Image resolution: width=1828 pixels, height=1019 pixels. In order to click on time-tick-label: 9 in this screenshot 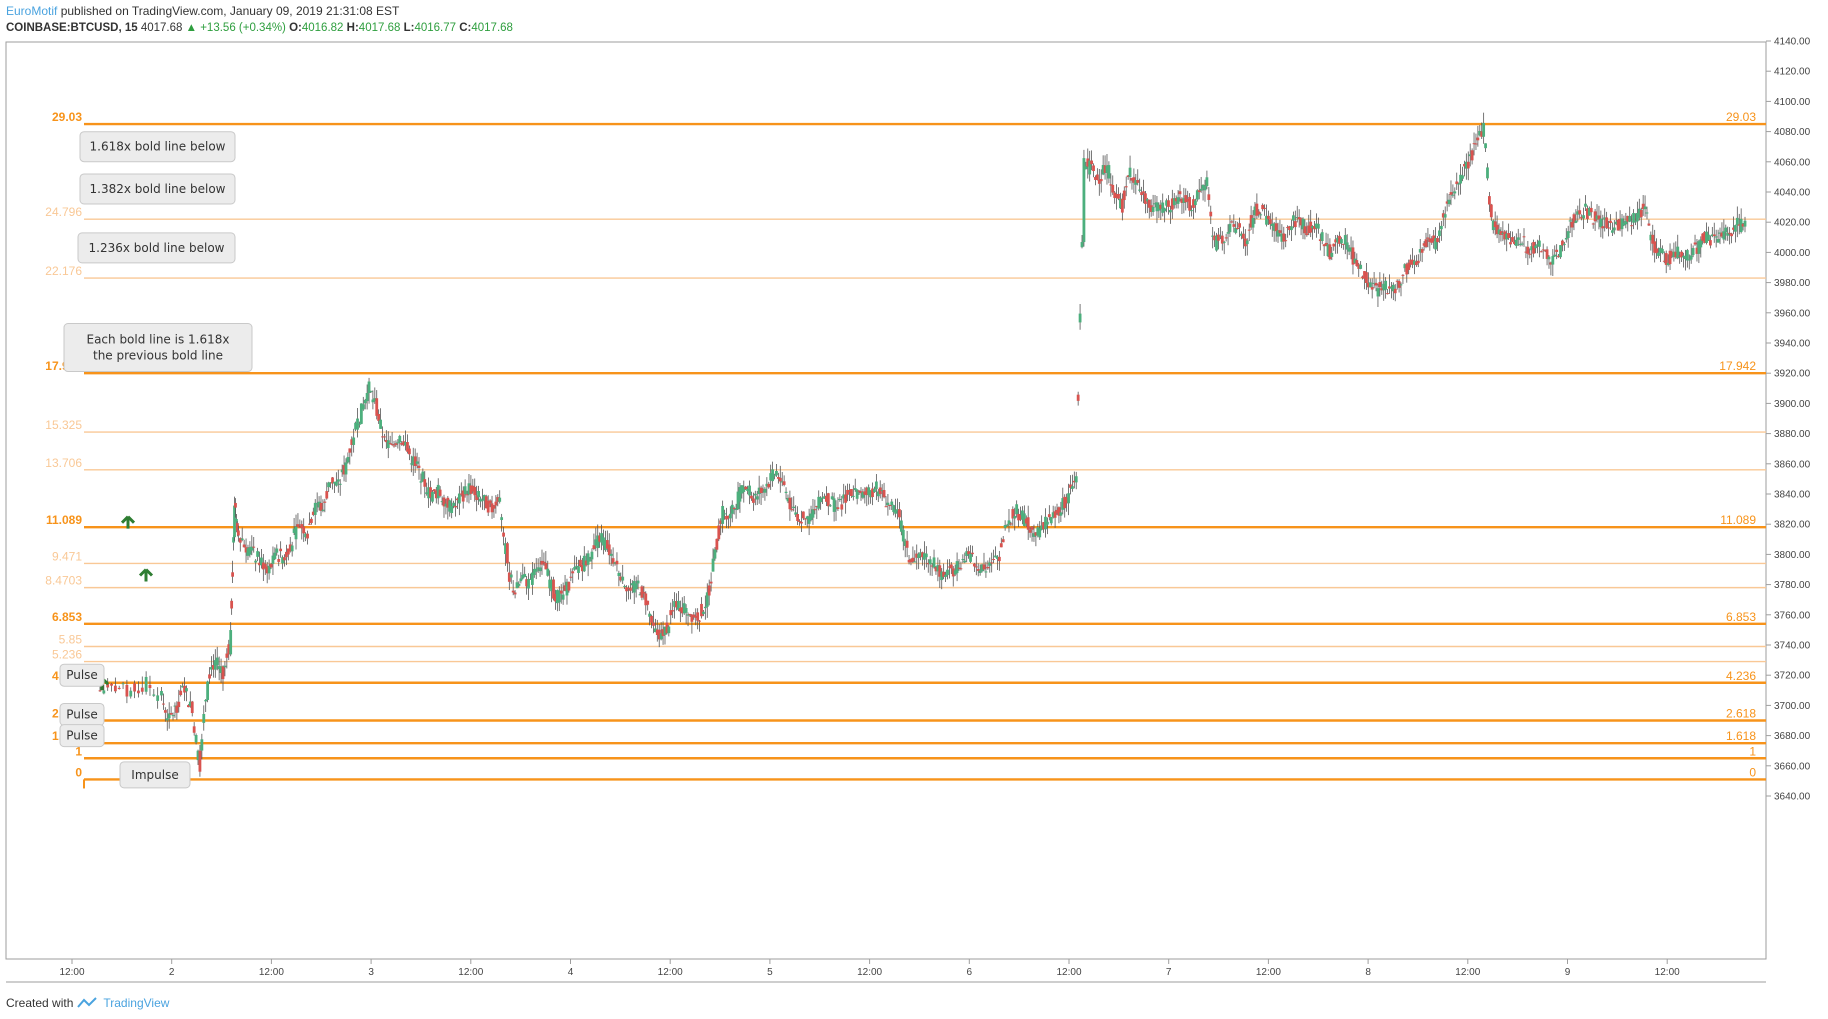, I will do `click(1568, 972)`.